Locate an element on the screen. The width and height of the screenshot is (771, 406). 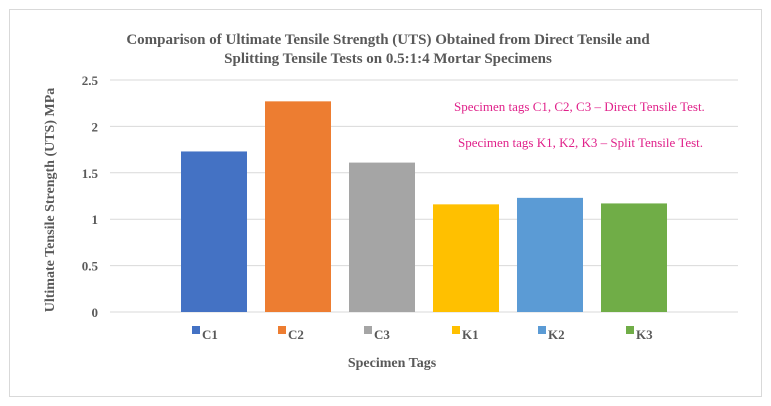
legend-label-c3: C3 is located at coordinates (382, 334).